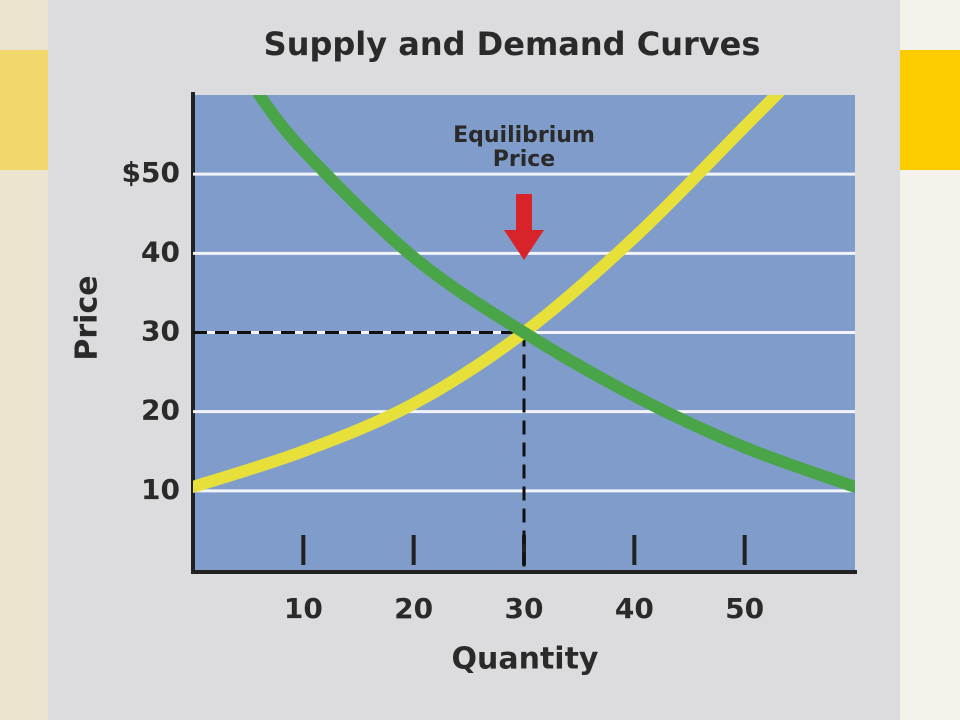 The width and height of the screenshot is (960, 724). What do you see at coordinates (160, 410) in the screenshot?
I see `y-tick-label: 20` at bounding box center [160, 410].